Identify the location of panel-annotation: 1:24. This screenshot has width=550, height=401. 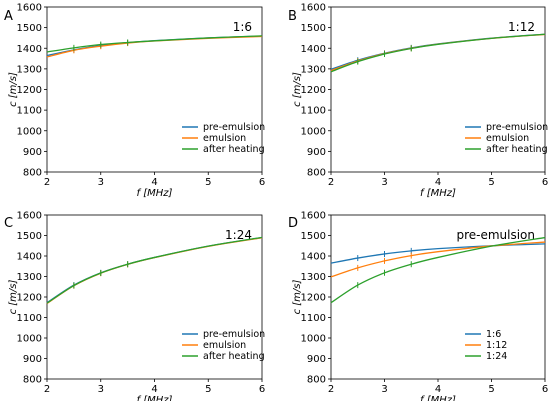
(238, 235).